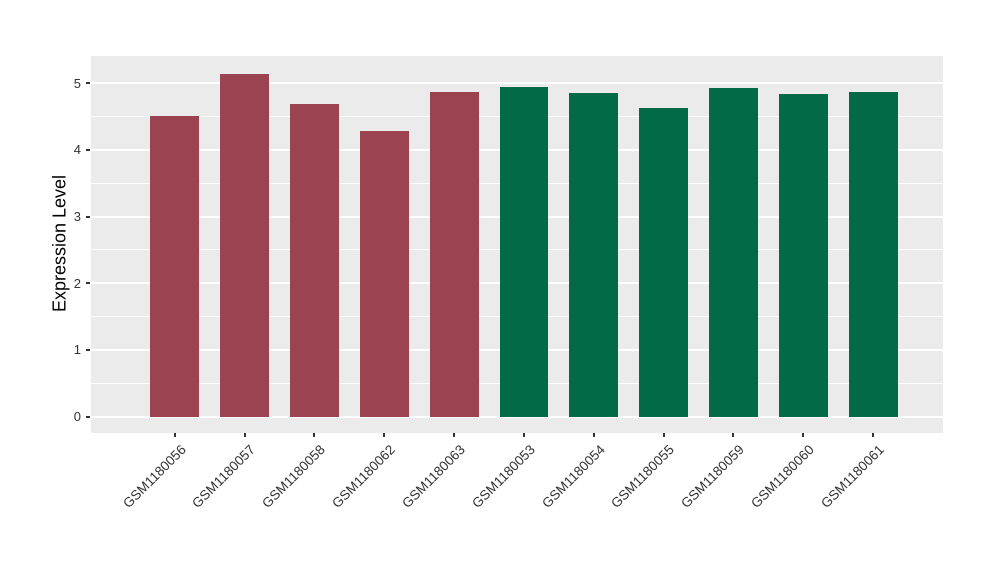 Image resolution: width=1000 pixels, height=580 pixels. I want to click on y-axis-tick-label: 4, so click(77, 150).